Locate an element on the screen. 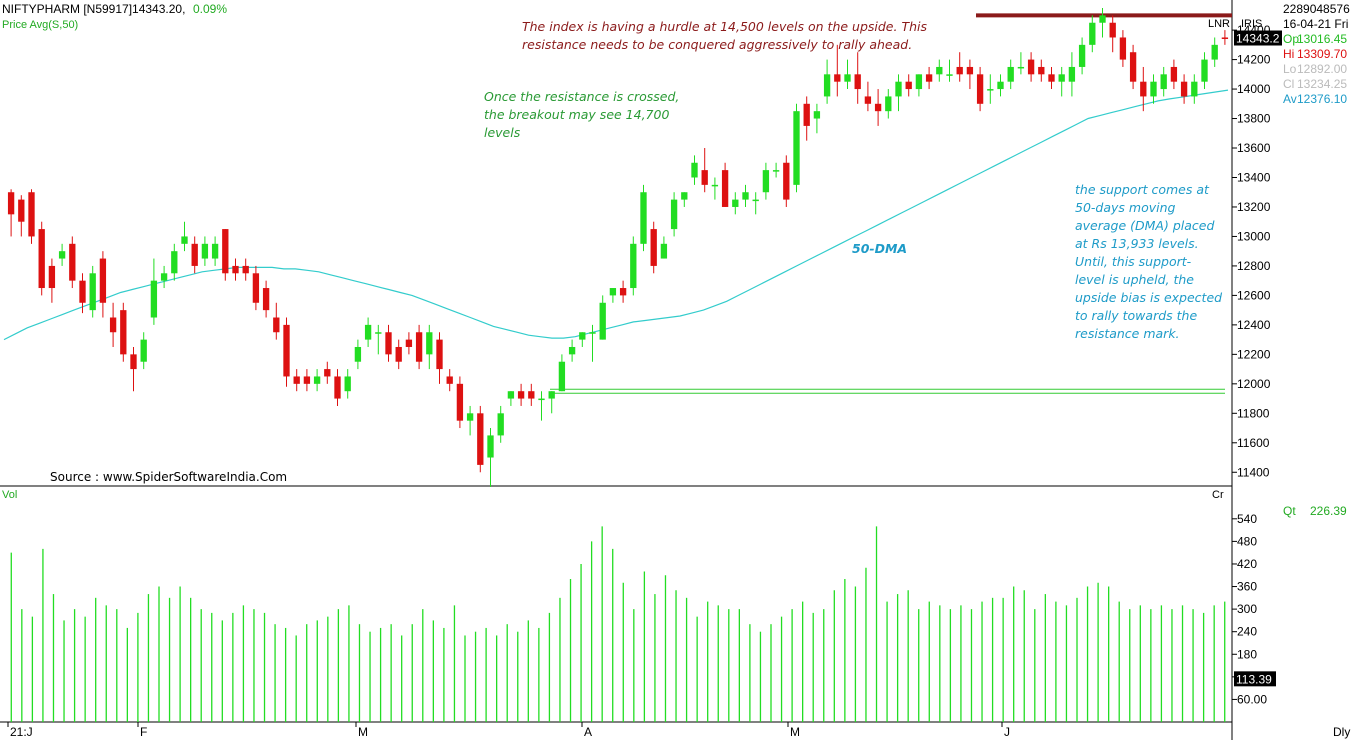 The image size is (1352, 740). quote-date: 16-04-21 Fri is located at coordinates (1315, 24).